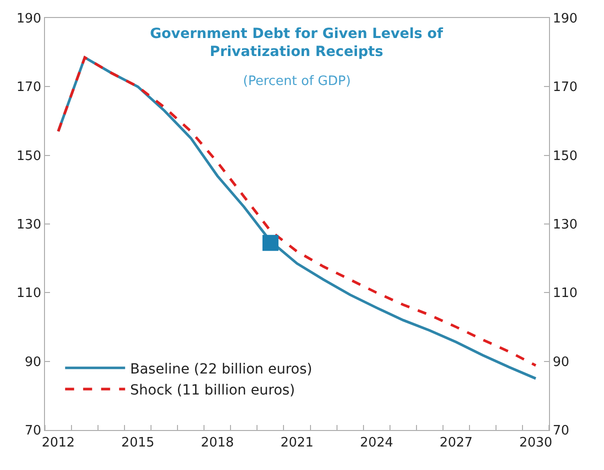 The width and height of the screenshot is (604, 470). I want to click on x-tick-label: 2030, so click(535, 443).